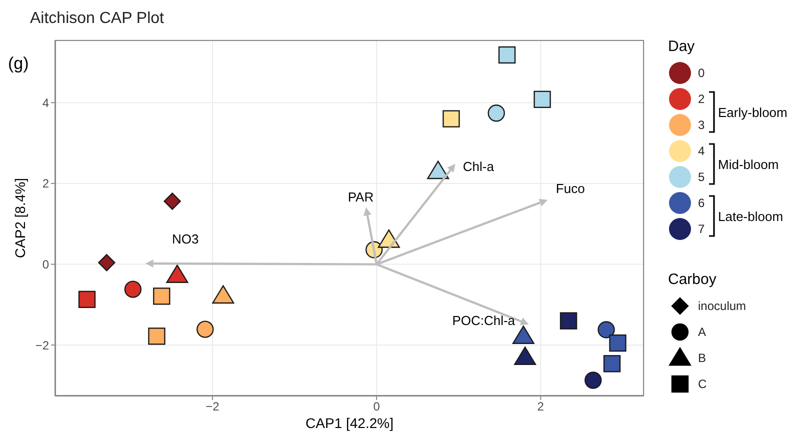 The width and height of the screenshot is (802, 435). What do you see at coordinates (701, 151) in the screenshot?
I see `legend-label: 4` at bounding box center [701, 151].